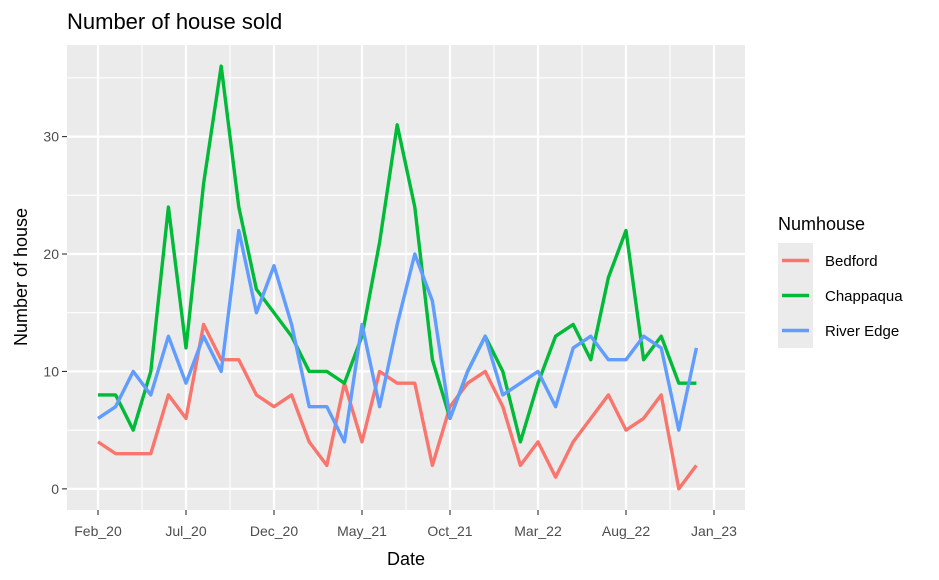 The height and width of the screenshot is (580, 939). Describe the element at coordinates (851, 261) in the screenshot. I see `legend-label-bedford: Bedford` at that location.